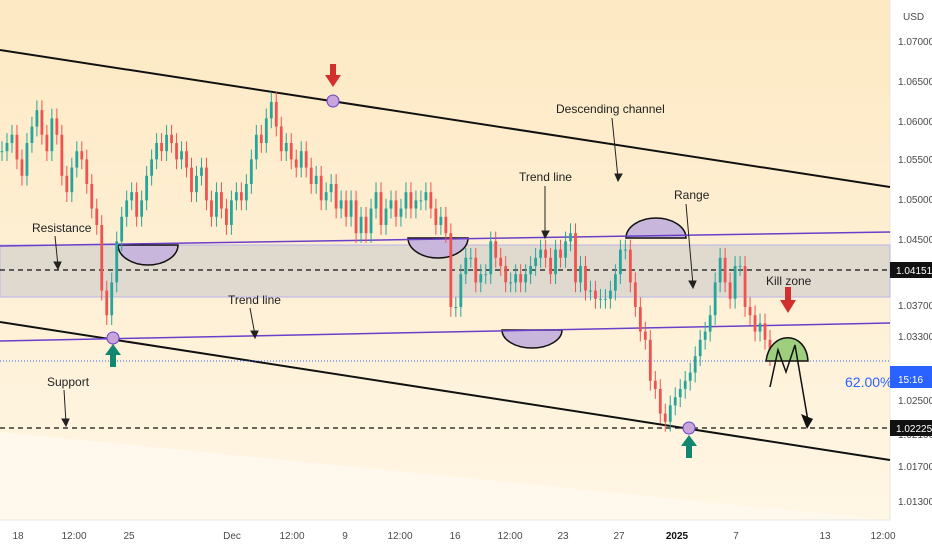  I want to click on x-tick-label: 23, so click(563, 536).